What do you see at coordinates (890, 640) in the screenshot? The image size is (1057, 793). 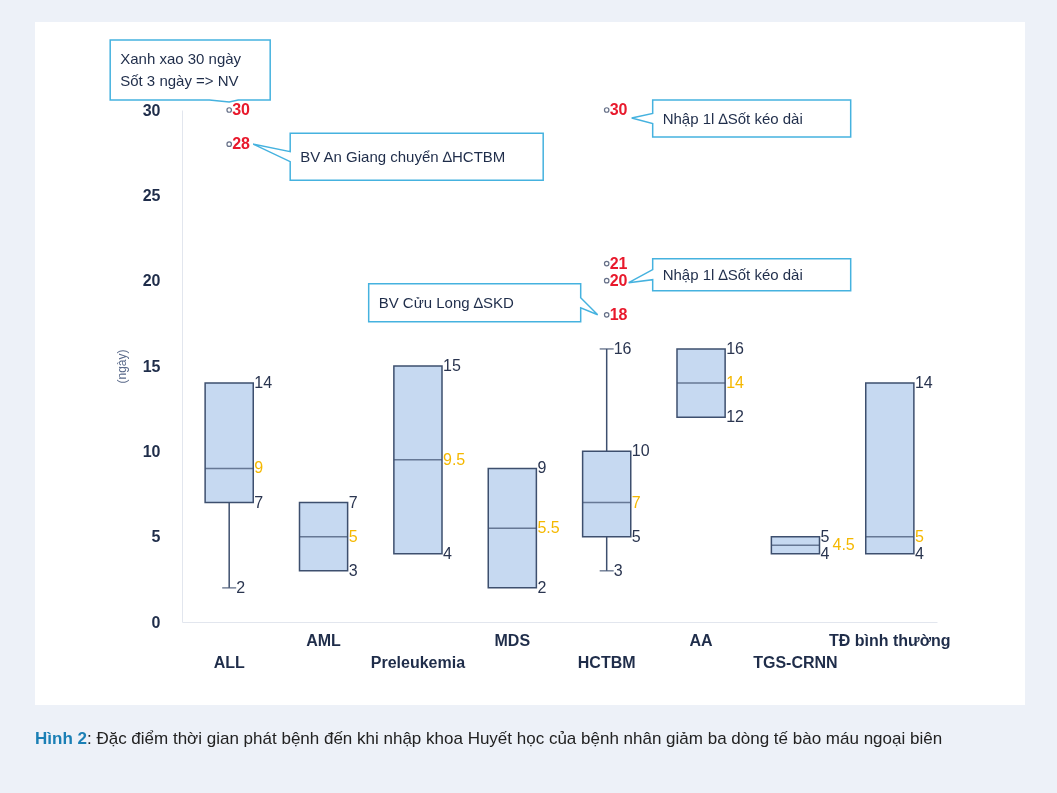 I see `x-tick-label: TĐ bình thường` at bounding box center [890, 640].